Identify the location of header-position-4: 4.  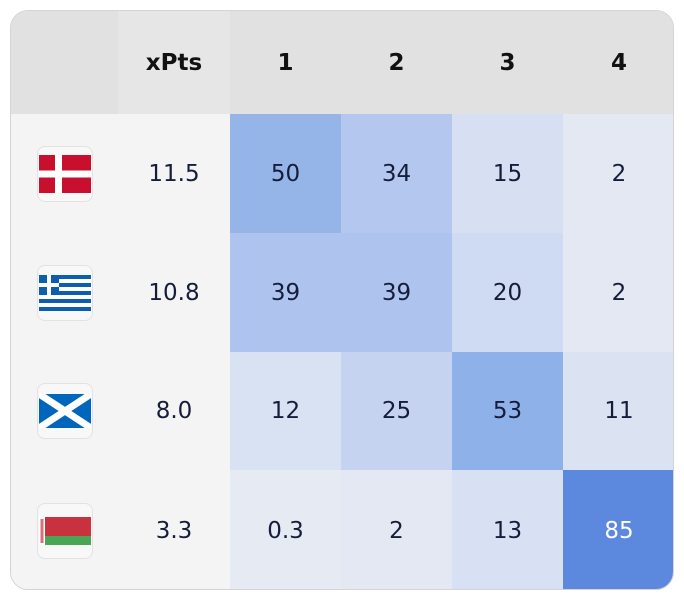
(618, 62).